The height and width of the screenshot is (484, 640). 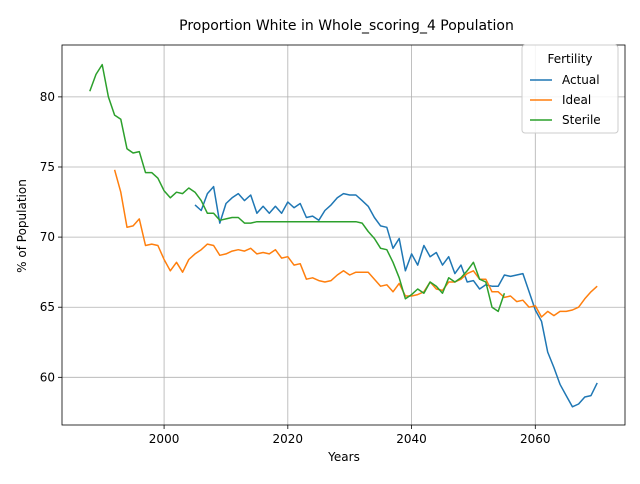 What do you see at coordinates (569, 59) in the screenshot?
I see `legend-title: Fertility` at bounding box center [569, 59].